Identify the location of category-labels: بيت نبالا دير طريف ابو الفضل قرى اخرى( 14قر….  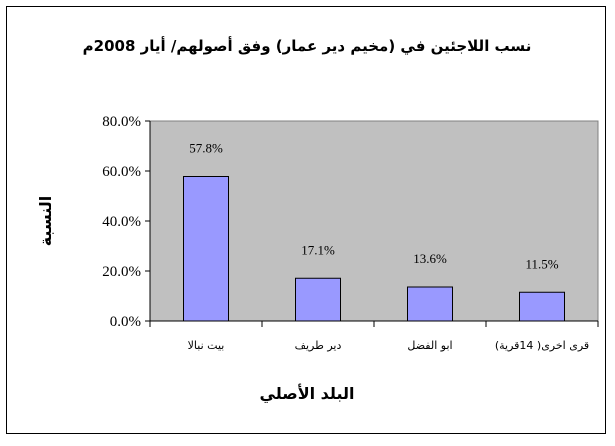
(389, 345).